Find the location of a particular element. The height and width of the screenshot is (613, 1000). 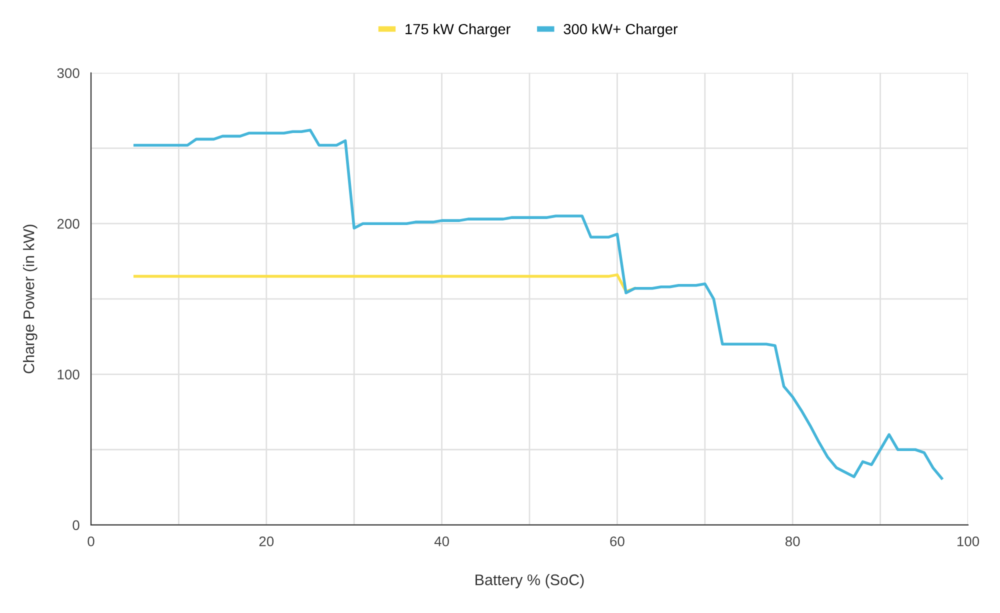

x-tick-label: 100 is located at coordinates (968, 541).